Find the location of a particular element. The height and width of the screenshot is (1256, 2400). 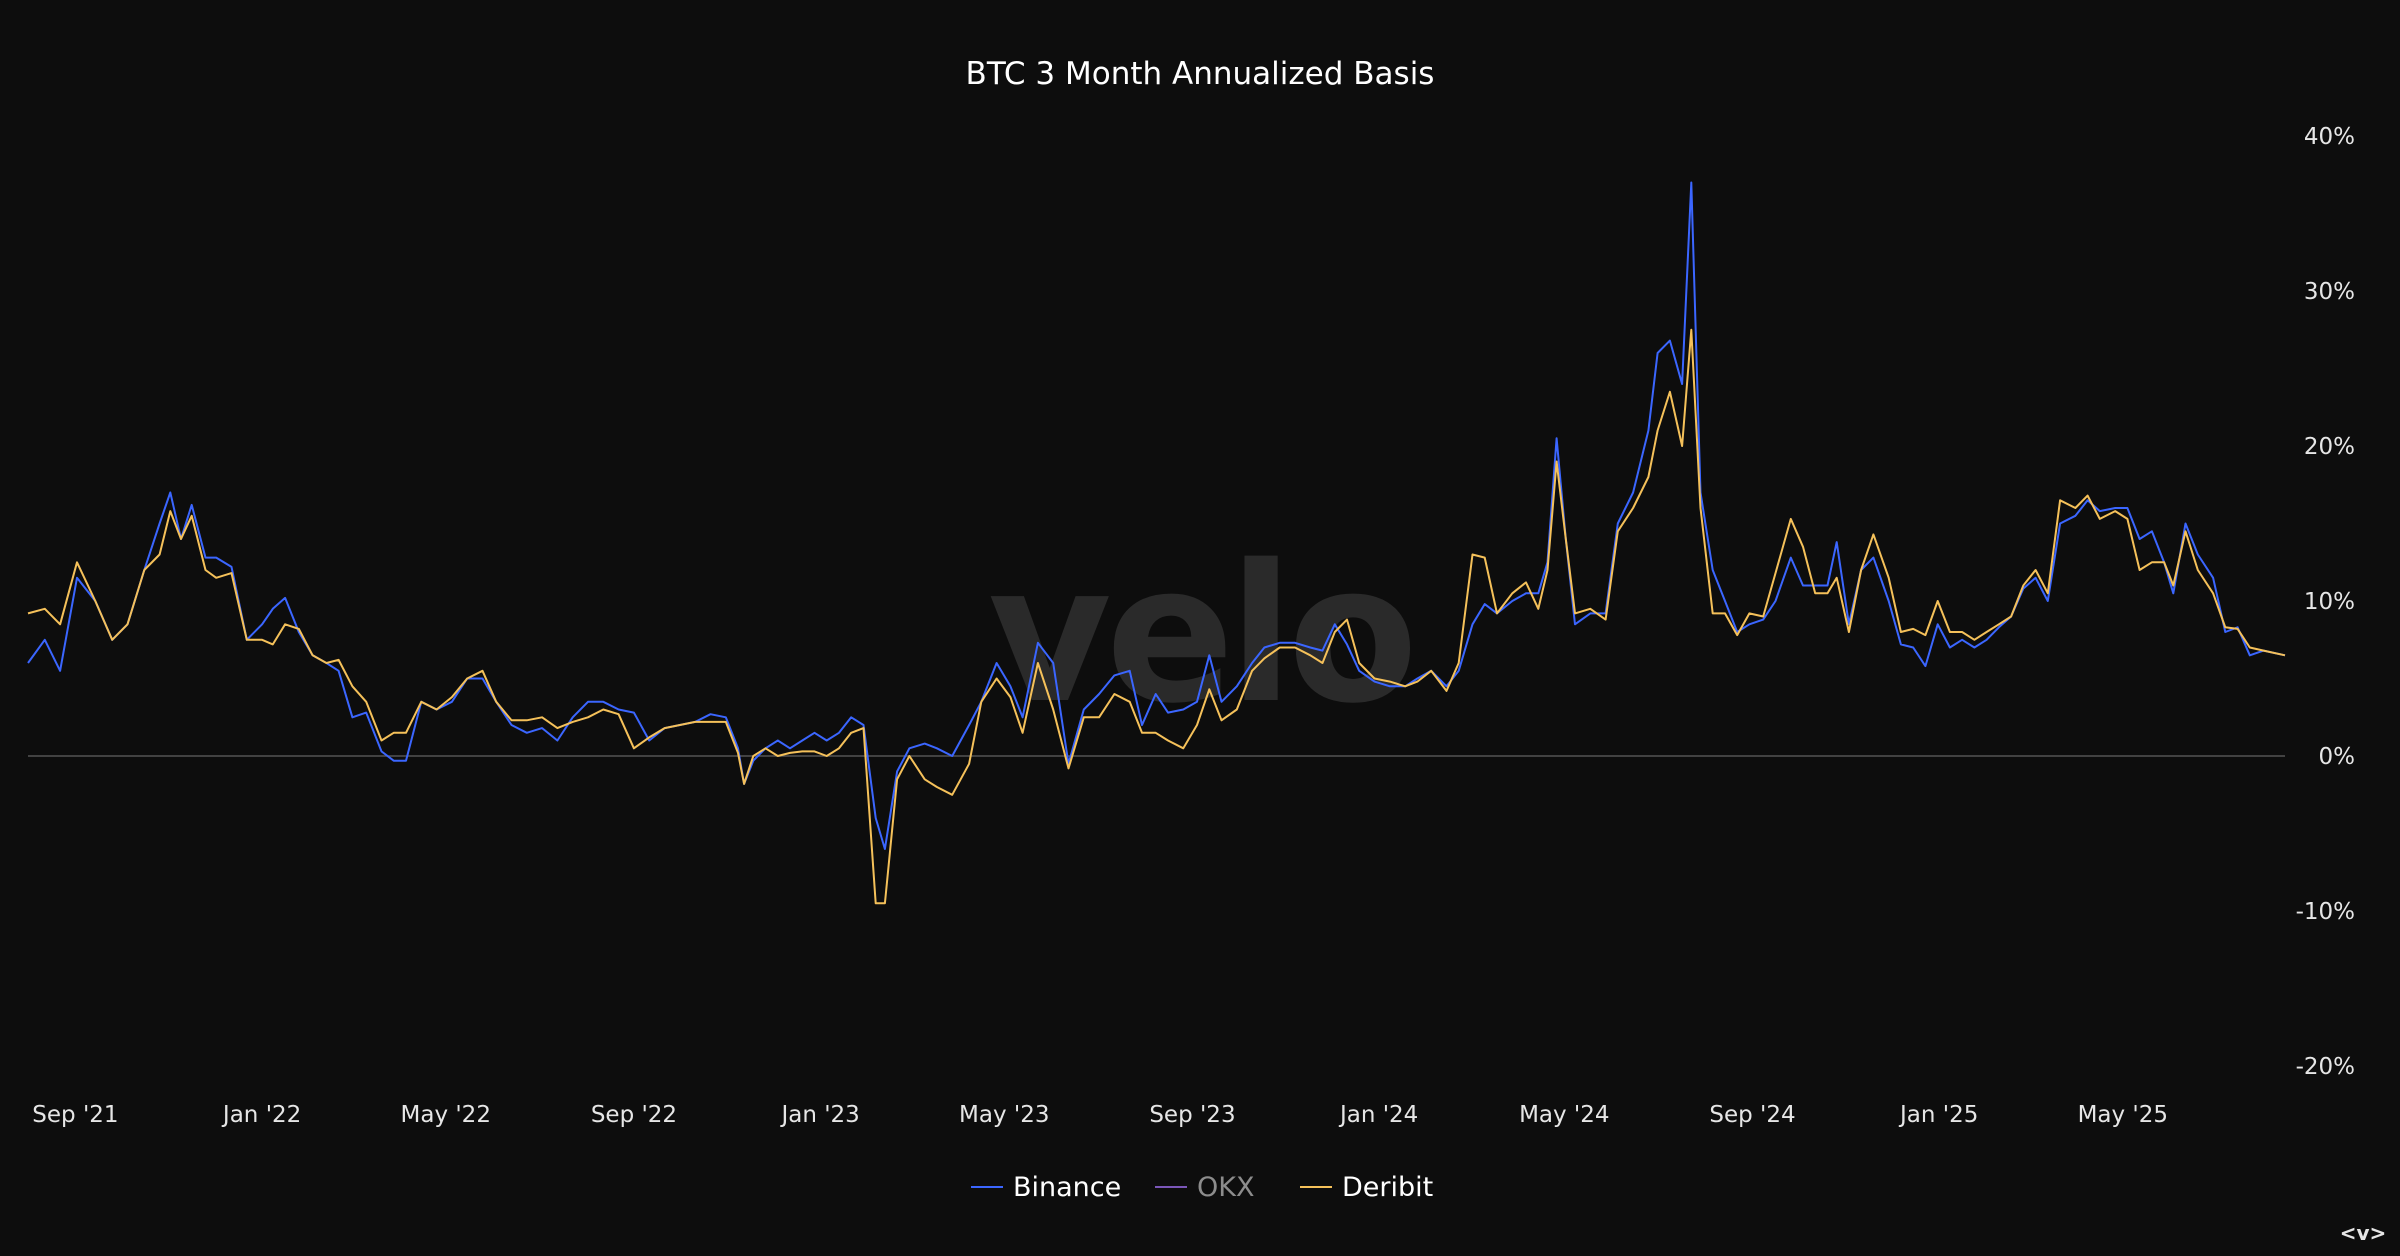

y-tick-label: -10% is located at coordinates (2325, 912).